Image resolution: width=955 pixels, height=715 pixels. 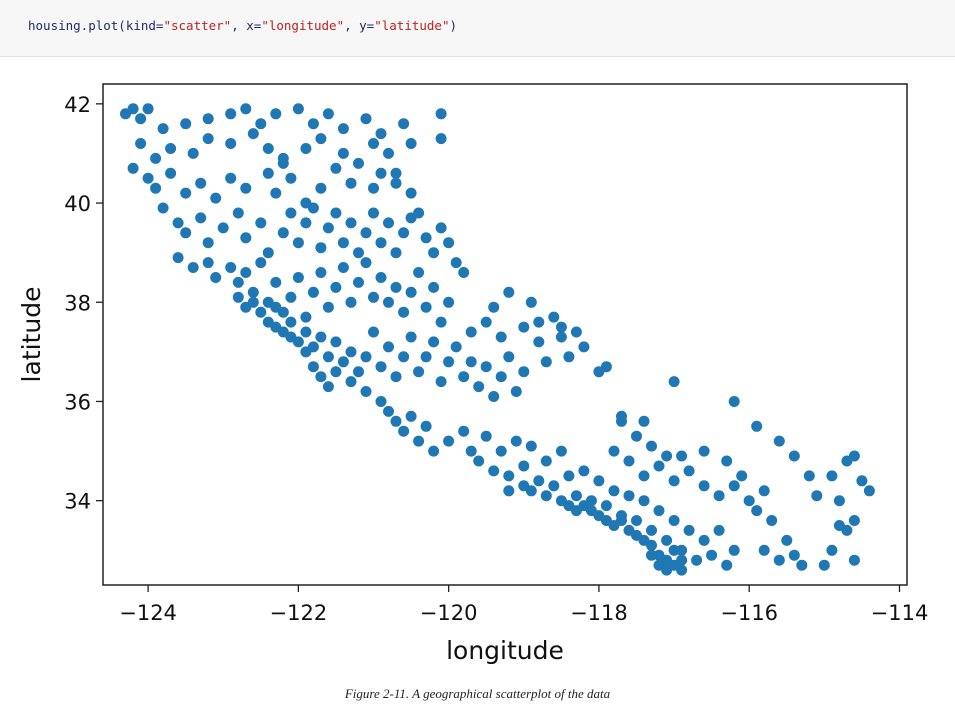 What do you see at coordinates (359, 25) in the screenshot?
I see `code-sep-2: , y=` at bounding box center [359, 25].